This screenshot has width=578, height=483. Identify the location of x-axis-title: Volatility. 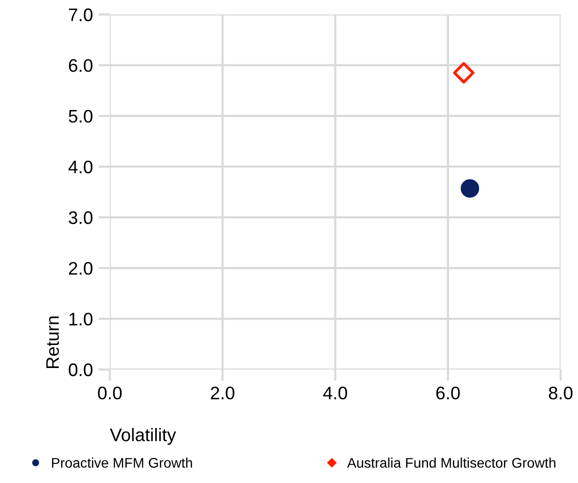
(143, 436).